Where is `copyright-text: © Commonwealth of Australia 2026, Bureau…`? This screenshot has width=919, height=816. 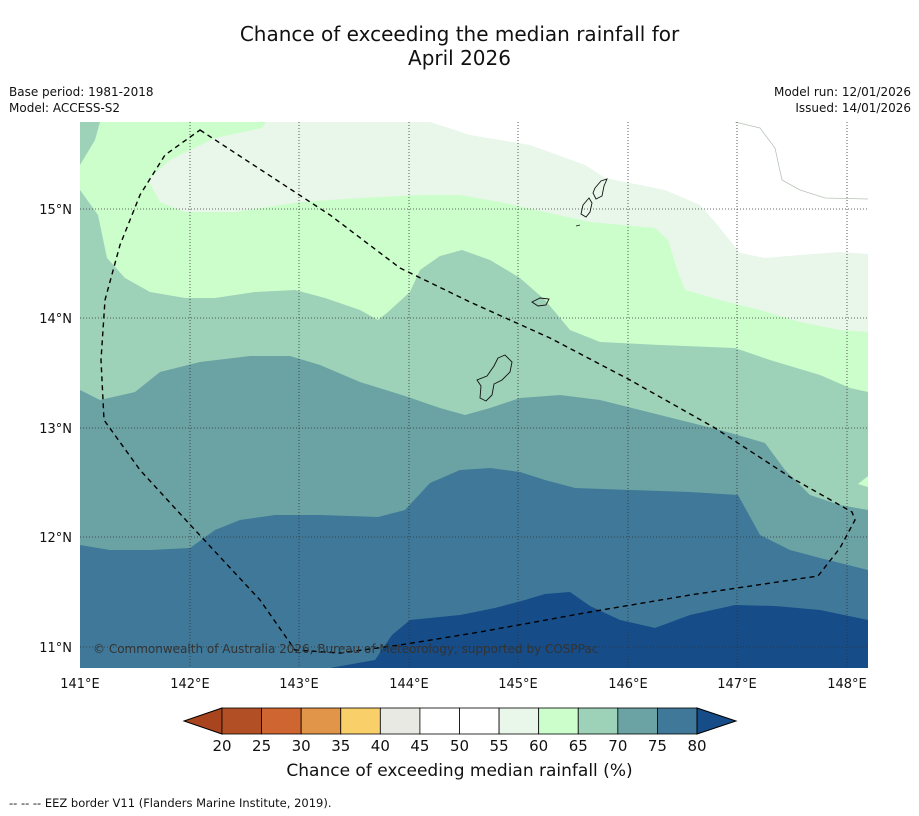
copyright-text: © Commonwealth of Australia 2026, Bureau… is located at coordinates (345, 649).